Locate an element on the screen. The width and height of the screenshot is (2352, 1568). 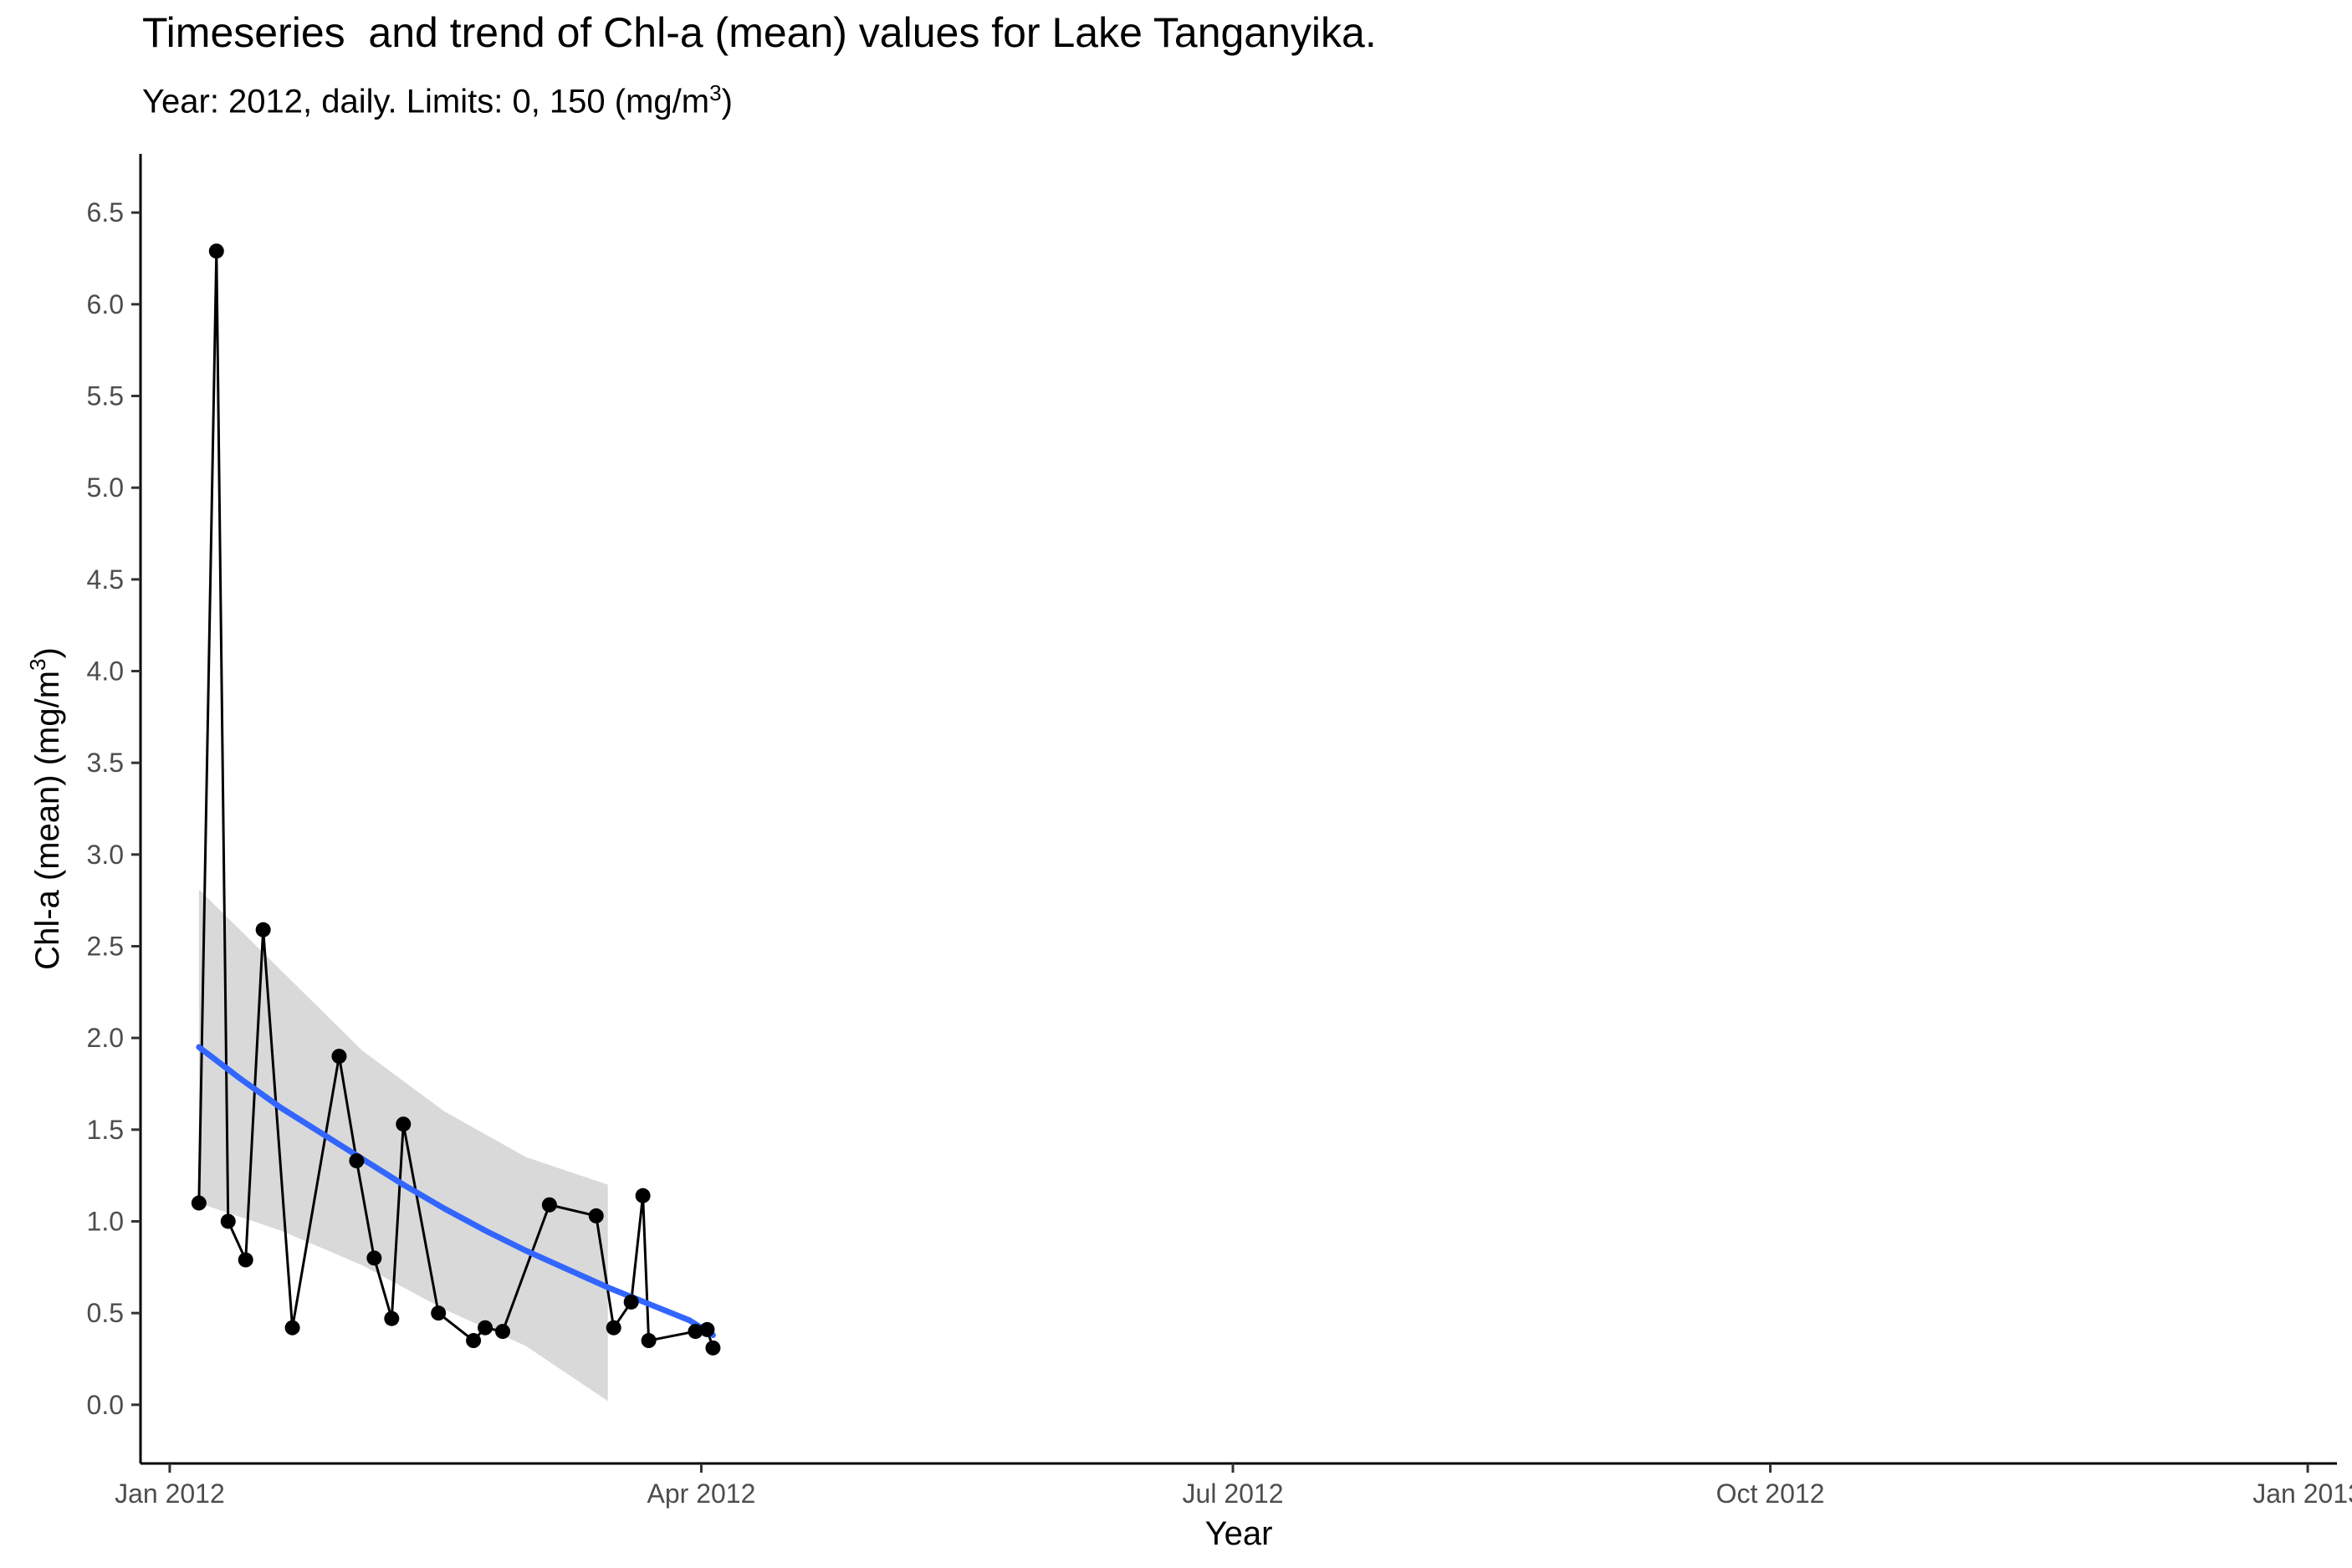
confidence-band-layer is located at coordinates (403, 1145).